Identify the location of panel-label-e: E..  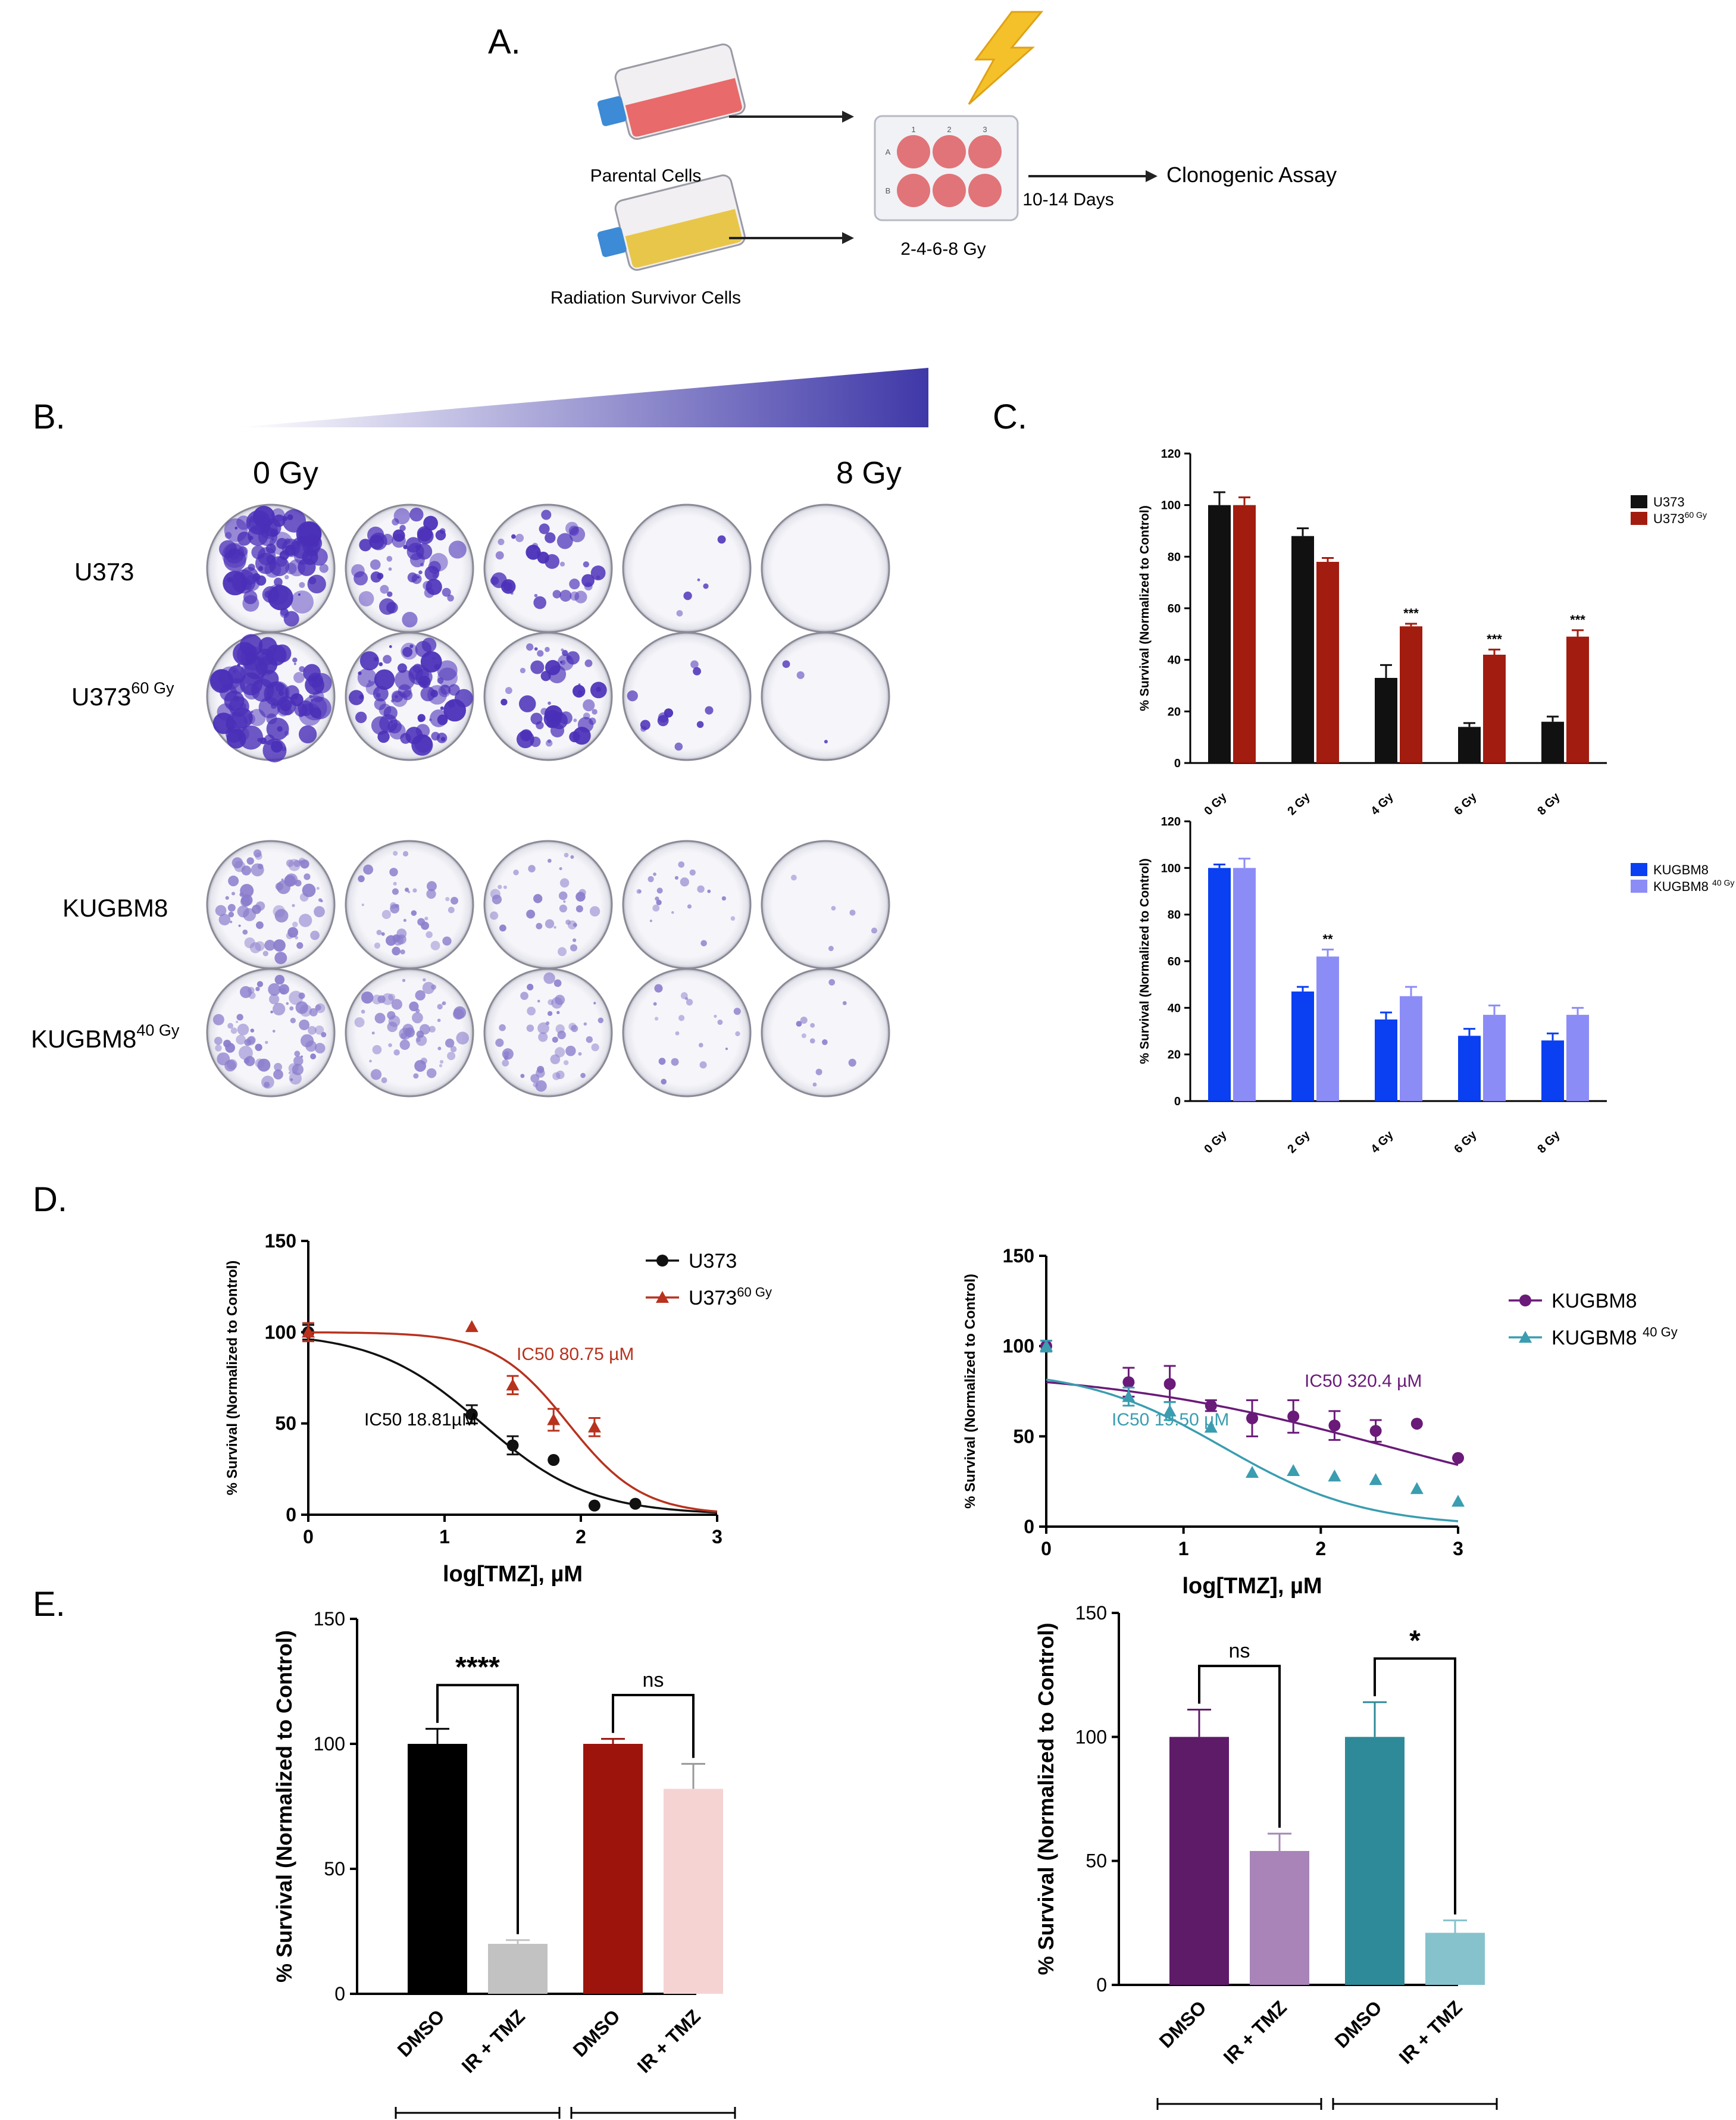
(49, 1604).